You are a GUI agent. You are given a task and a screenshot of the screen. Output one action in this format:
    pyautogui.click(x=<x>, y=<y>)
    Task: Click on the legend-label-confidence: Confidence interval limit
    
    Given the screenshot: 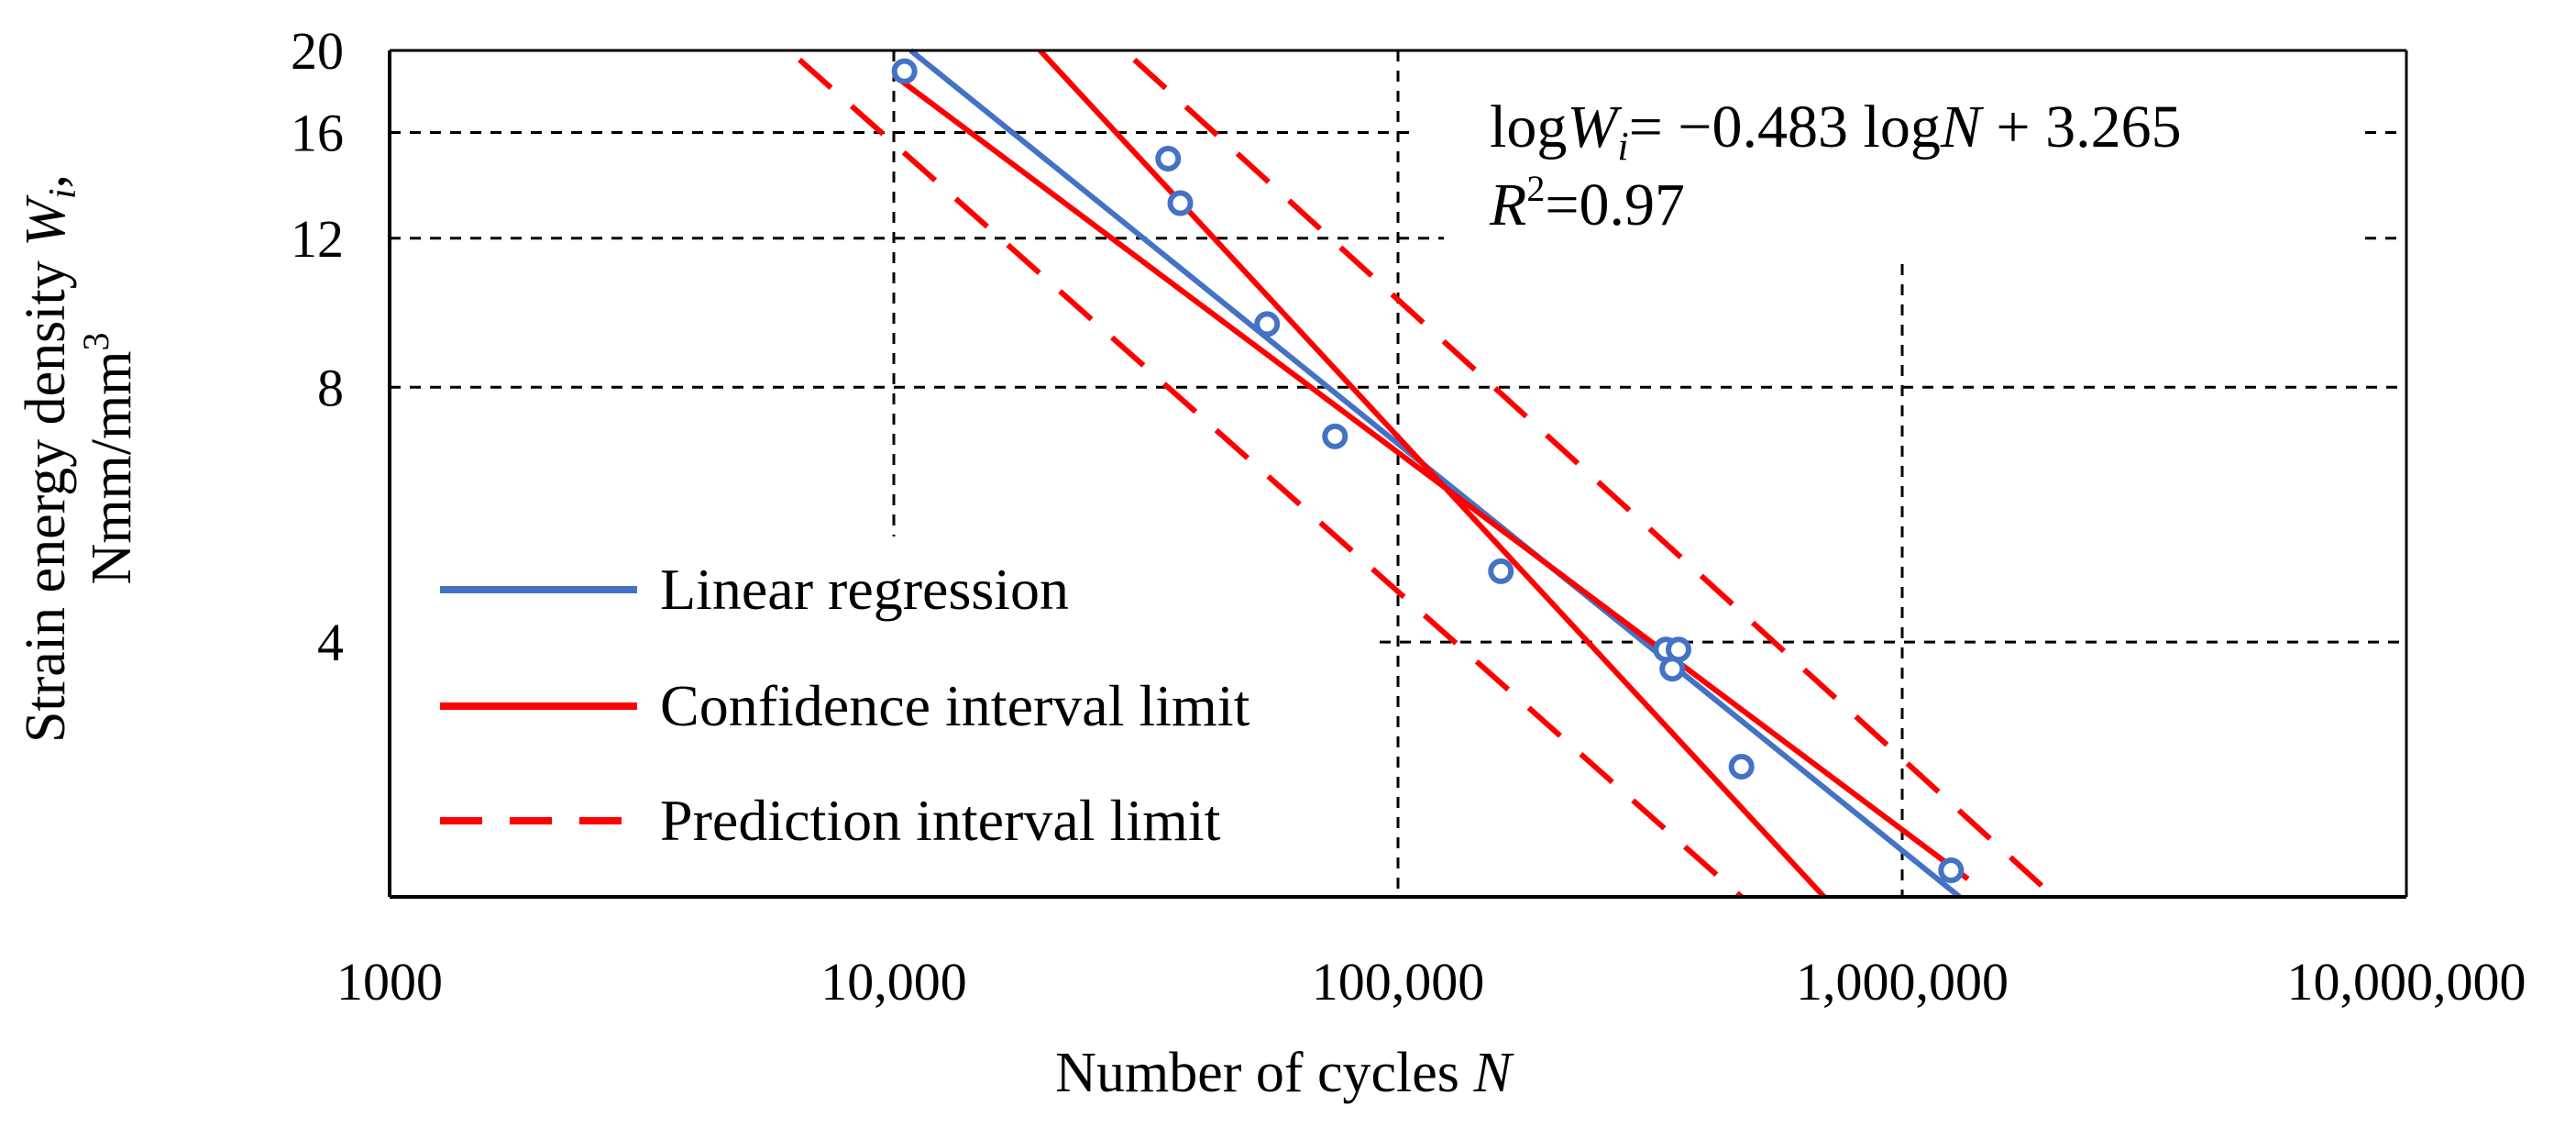 What is the action you would take?
    pyautogui.click(x=955, y=705)
    